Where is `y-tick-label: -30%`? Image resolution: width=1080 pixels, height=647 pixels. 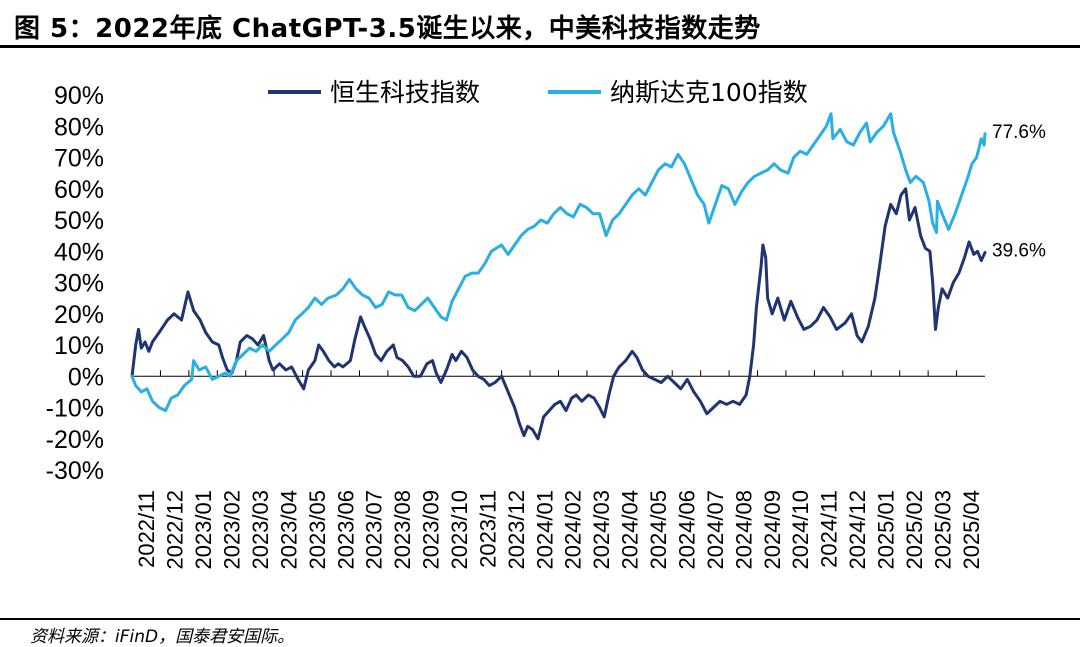 y-tick-label: -30% is located at coordinates (75, 471).